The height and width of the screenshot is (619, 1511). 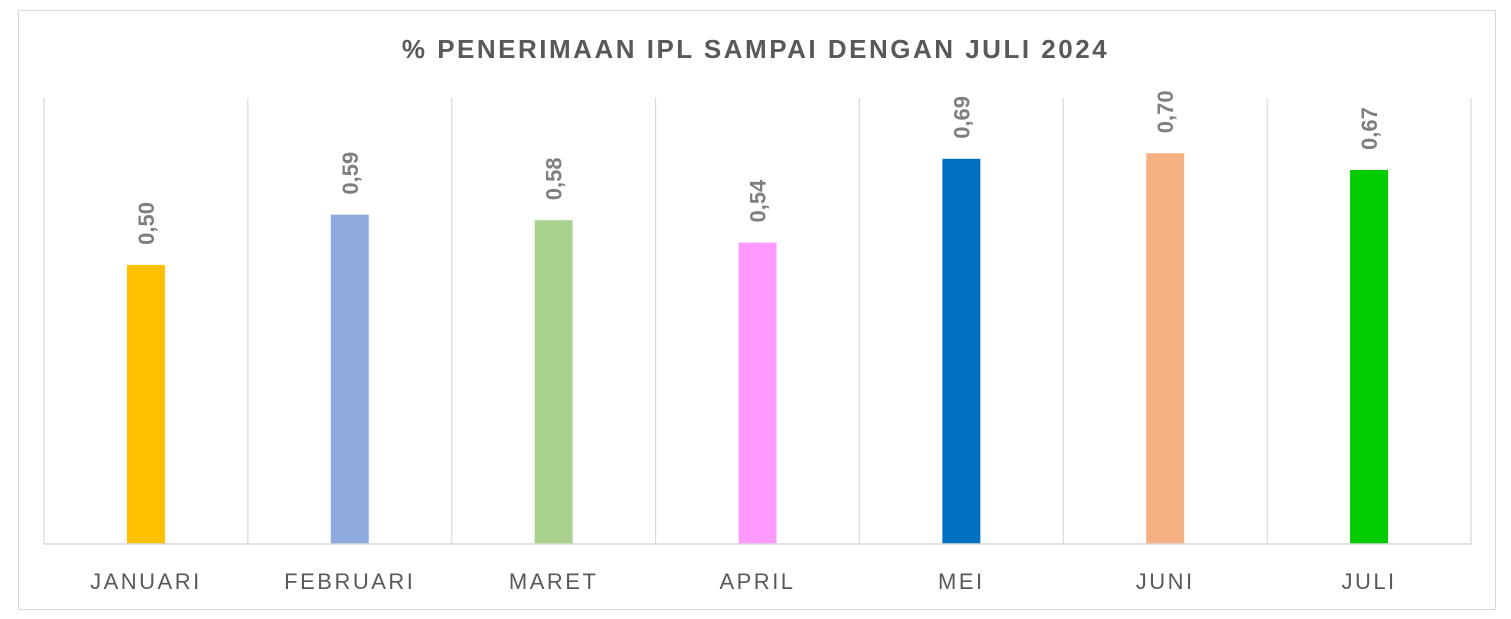 I want to click on data-label: 0,67, so click(x=1369, y=128).